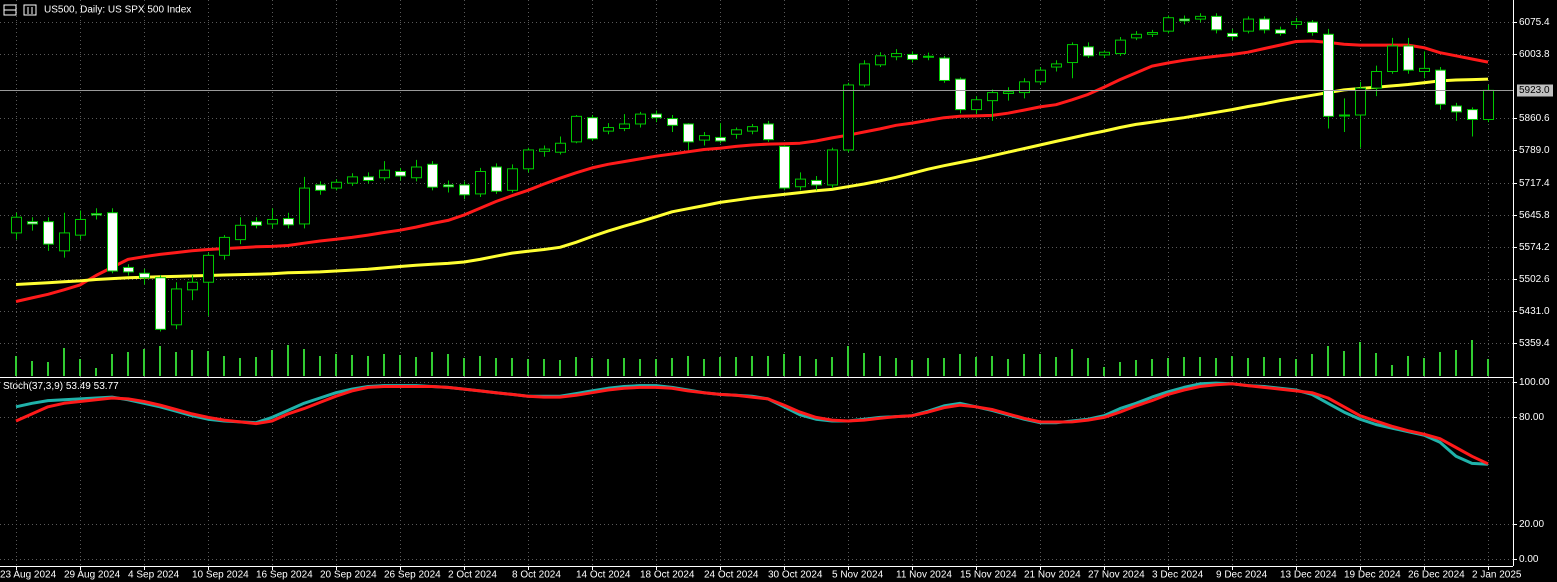  I want to click on x-tick-label: 2 Jan 2025, so click(1497, 575).